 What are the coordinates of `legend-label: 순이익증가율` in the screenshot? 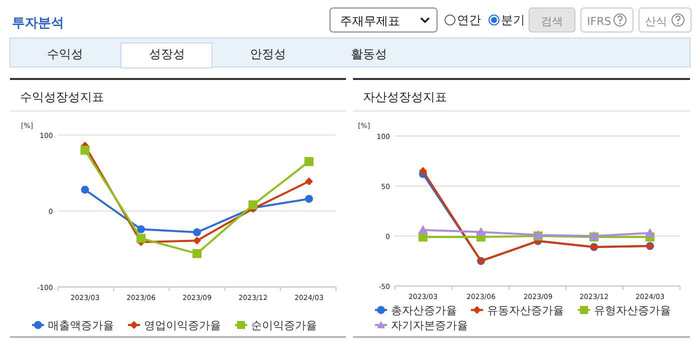 It's located at (284, 325).